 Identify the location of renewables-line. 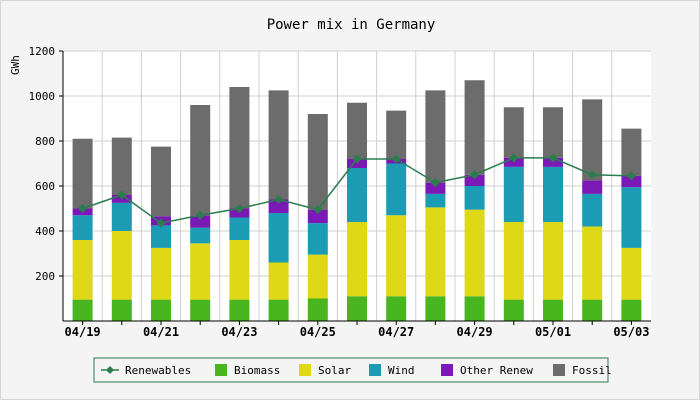
(357, 190).